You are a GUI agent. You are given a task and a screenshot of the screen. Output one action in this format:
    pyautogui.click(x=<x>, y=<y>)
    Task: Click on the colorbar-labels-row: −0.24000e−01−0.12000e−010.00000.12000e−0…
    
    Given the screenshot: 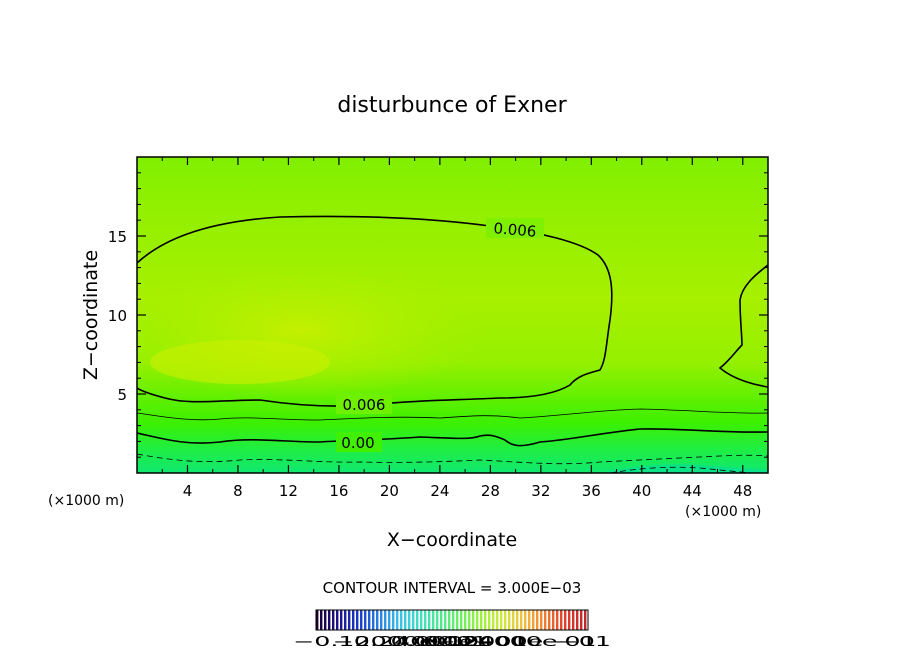 What is the action you would take?
    pyautogui.click(x=452, y=642)
    